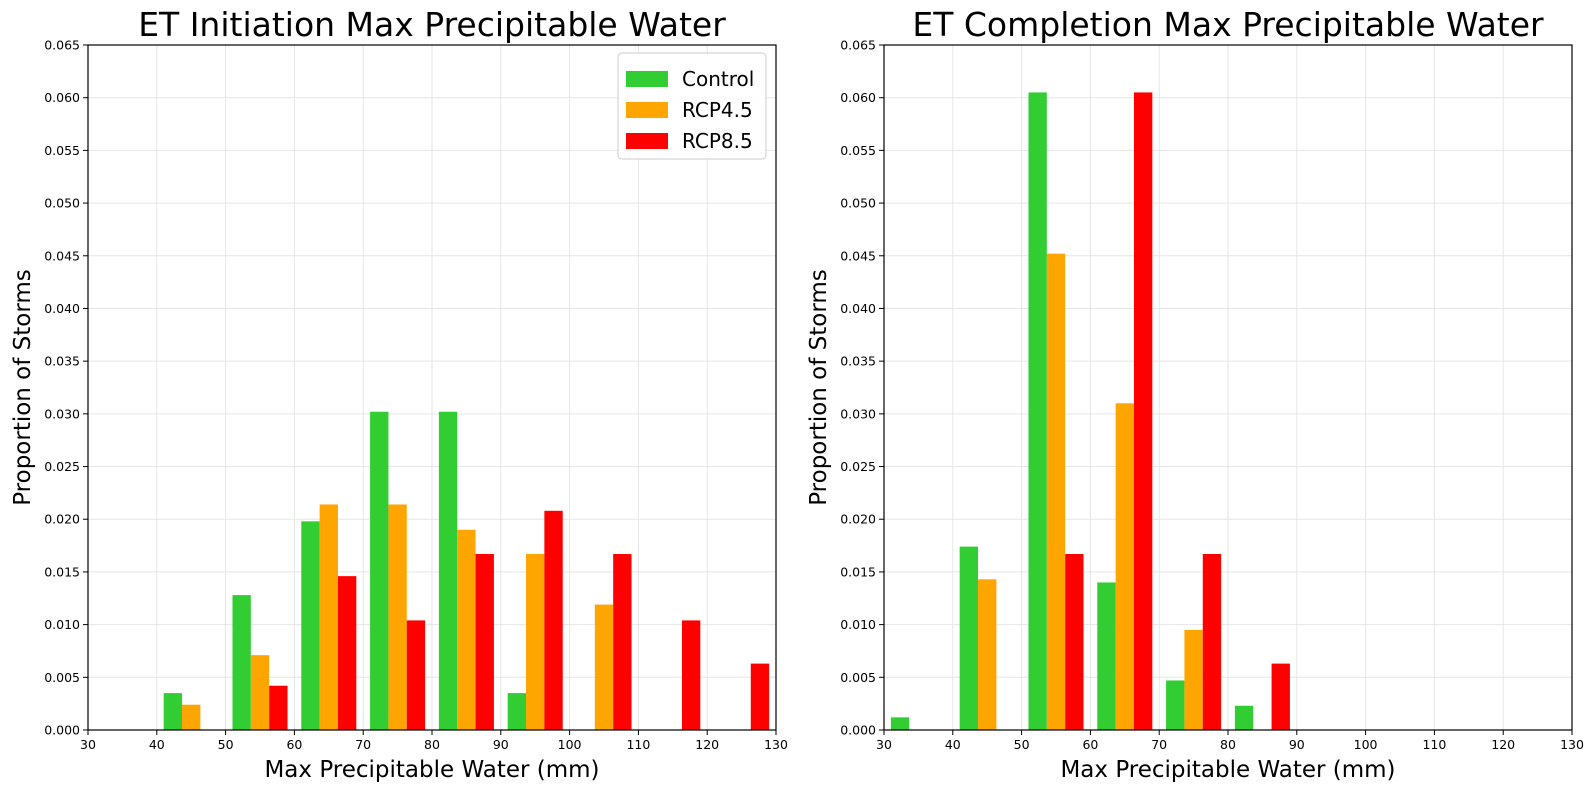  I want to click on chart-title: ET Initiation Max Precipitable Water, so click(432, 24).